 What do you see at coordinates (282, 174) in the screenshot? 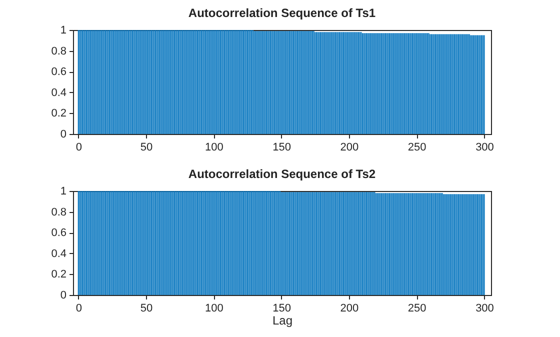
I see `chart-title: Autocorrelation Sequence of Ts2` at bounding box center [282, 174].